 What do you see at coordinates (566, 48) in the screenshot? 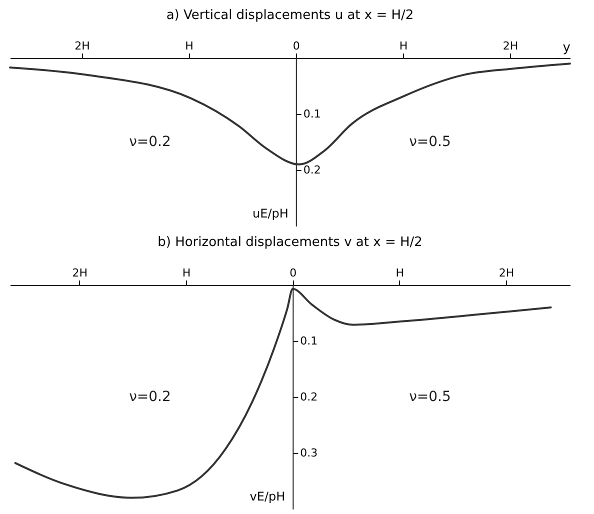
I see `x-axis-title: y` at bounding box center [566, 48].